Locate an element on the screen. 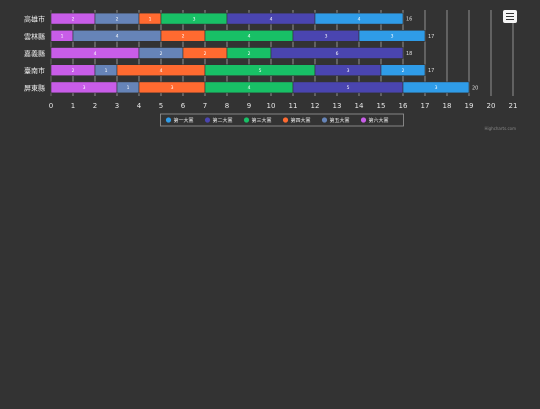 The image size is (540, 409). legend-item: 第三大黨 is located at coordinates (257, 120).